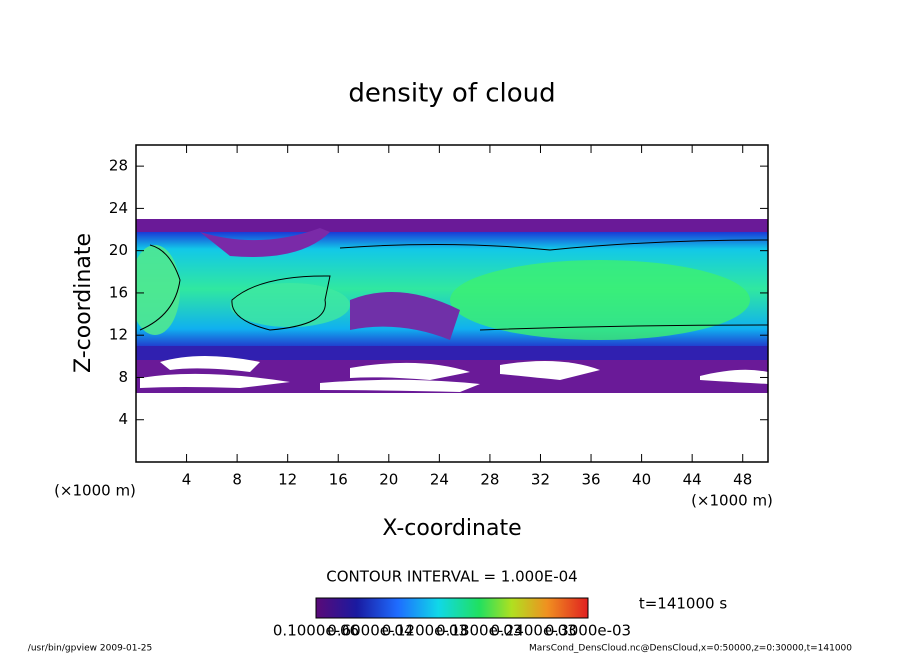 This screenshot has height=654, width=904. What do you see at coordinates (479, 631) in the screenshot?
I see `colorbar-label: 0.1800e-03` at bounding box center [479, 631].